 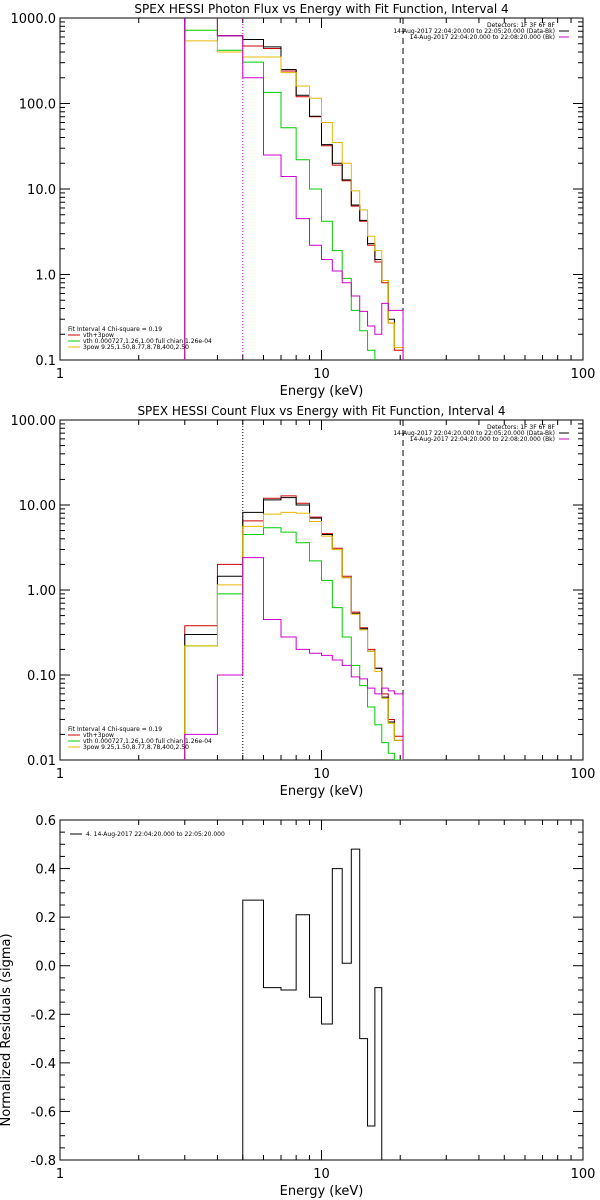 What do you see at coordinates (37, 105) in the screenshot?
I see `y-tick-label: 100.0` at bounding box center [37, 105].